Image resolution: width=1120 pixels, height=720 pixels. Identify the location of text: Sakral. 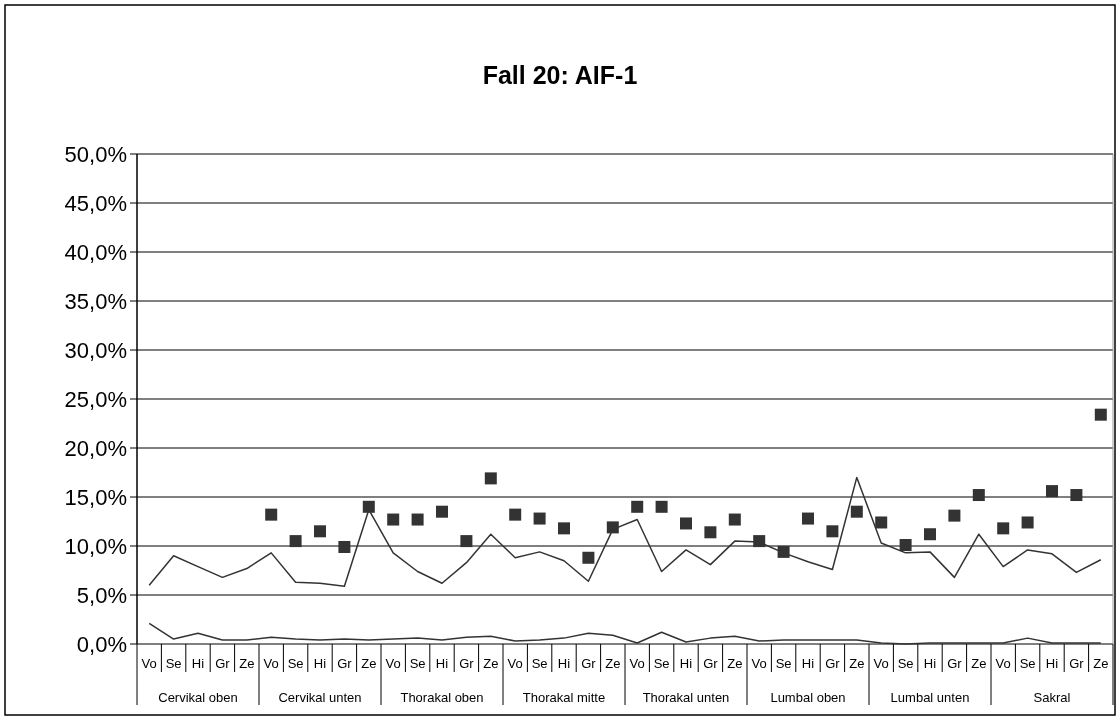
(1052, 697).